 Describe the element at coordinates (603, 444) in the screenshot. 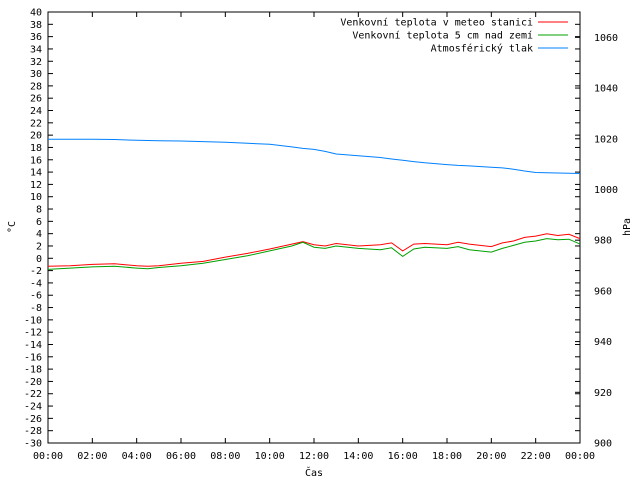

I see `y-tick-label-right: 900` at that location.